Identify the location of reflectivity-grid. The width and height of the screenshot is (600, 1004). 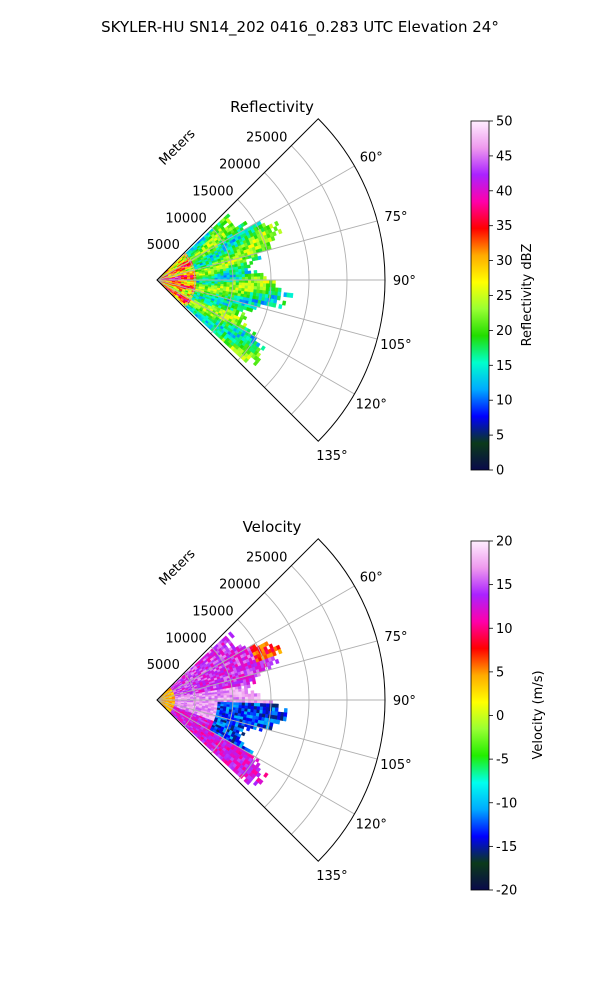
(271, 280).